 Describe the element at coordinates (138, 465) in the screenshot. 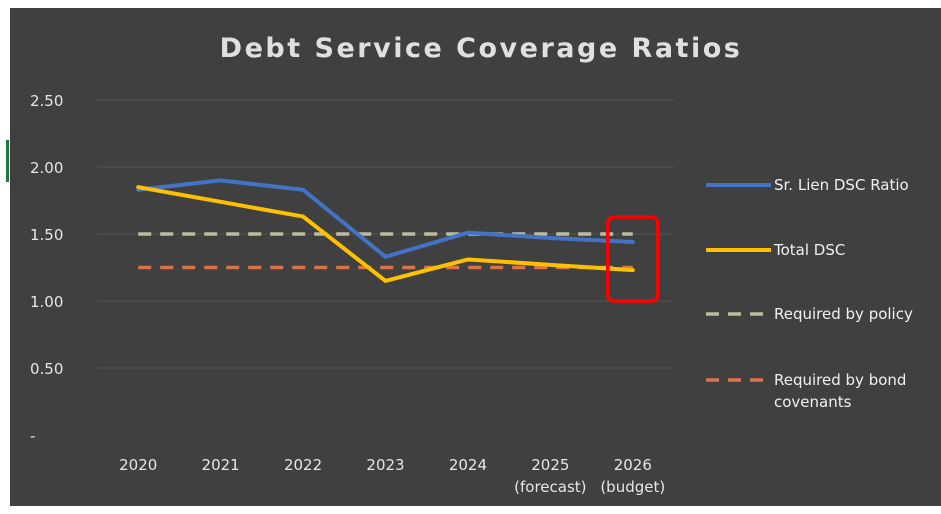

I see `x-tick-label: 2020` at that location.